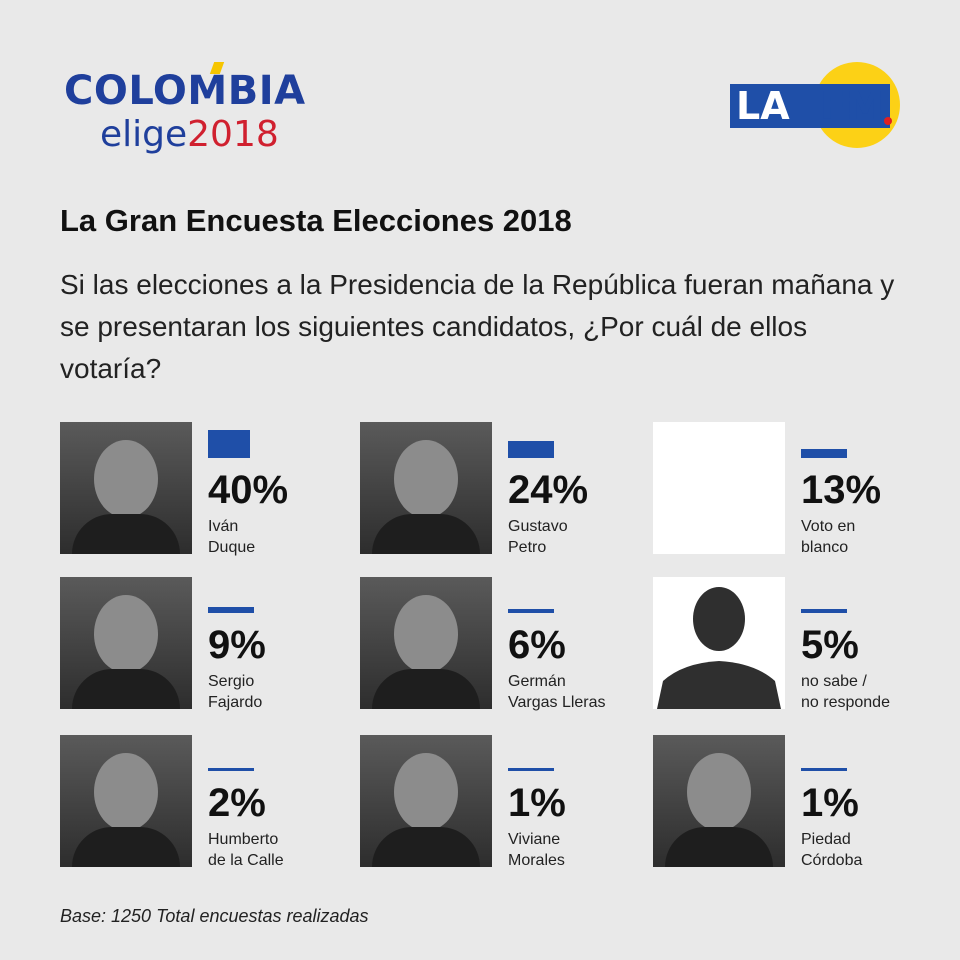  What do you see at coordinates (871, 850) in the screenshot?
I see `candidate-name: Piedad Córdoba` at bounding box center [871, 850].